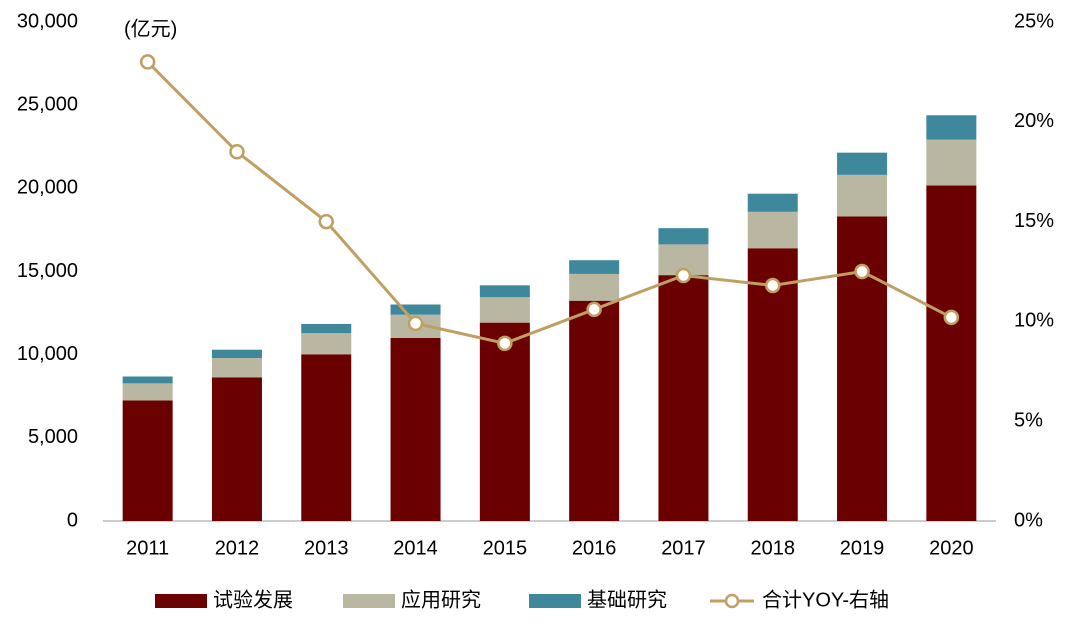 This screenshot has height=627, width=1072. Describe the element at coordinates (47, 21) in the screenshot. I see `y-tick-label: 30,000` at that location.